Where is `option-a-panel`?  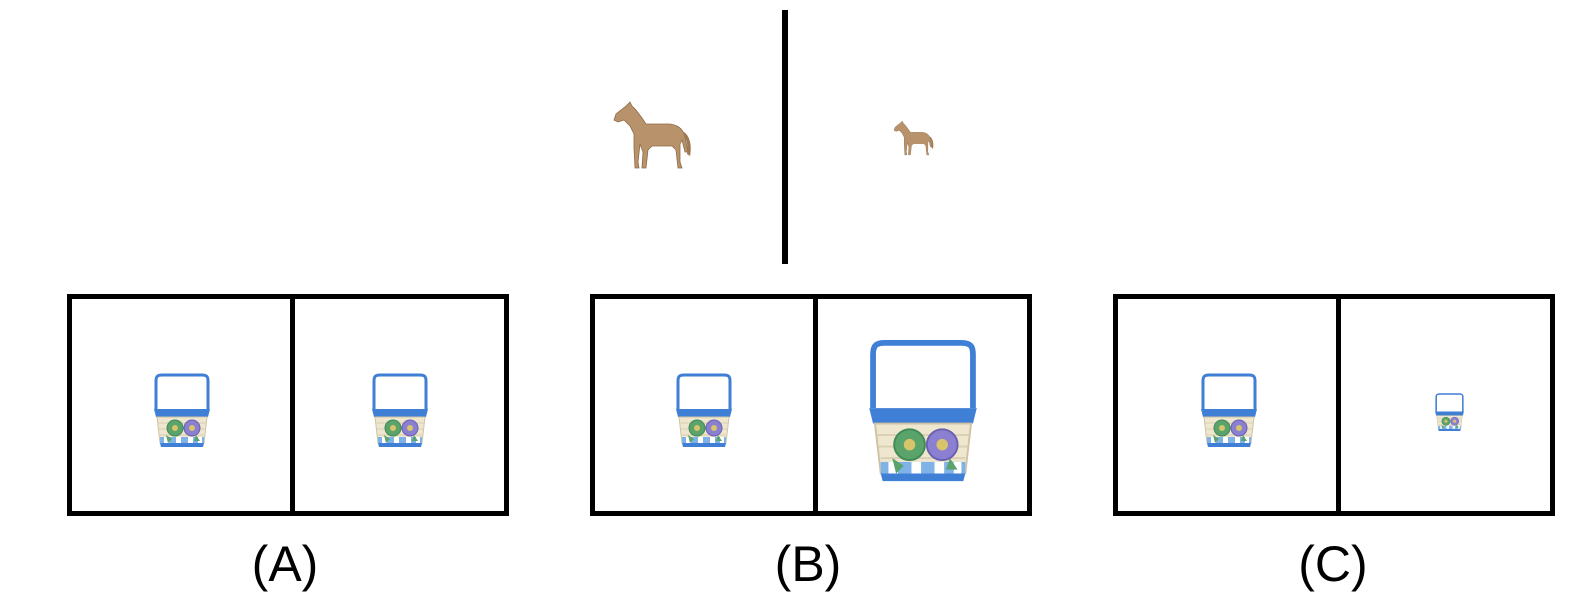 option-a-panel is located at coordinates (288, 405).